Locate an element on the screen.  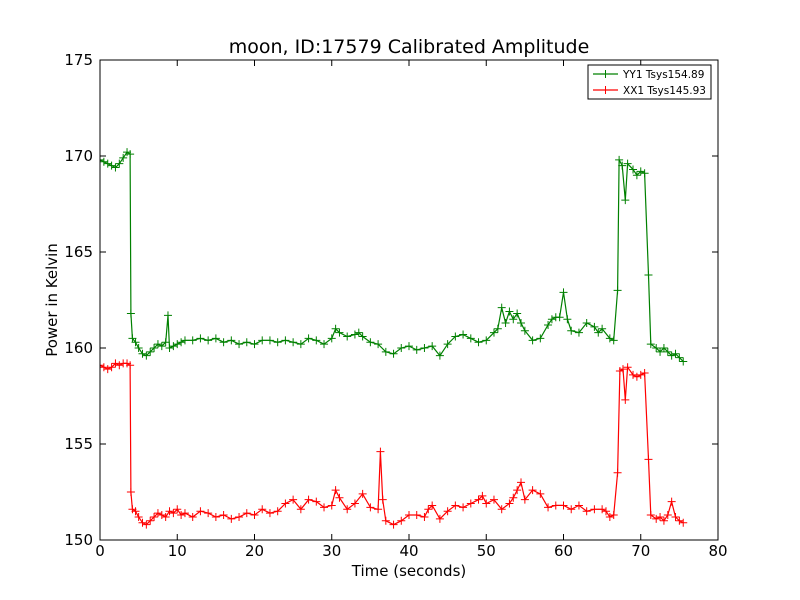
x-tick-label: 20 is located at coordinates (254, 551).